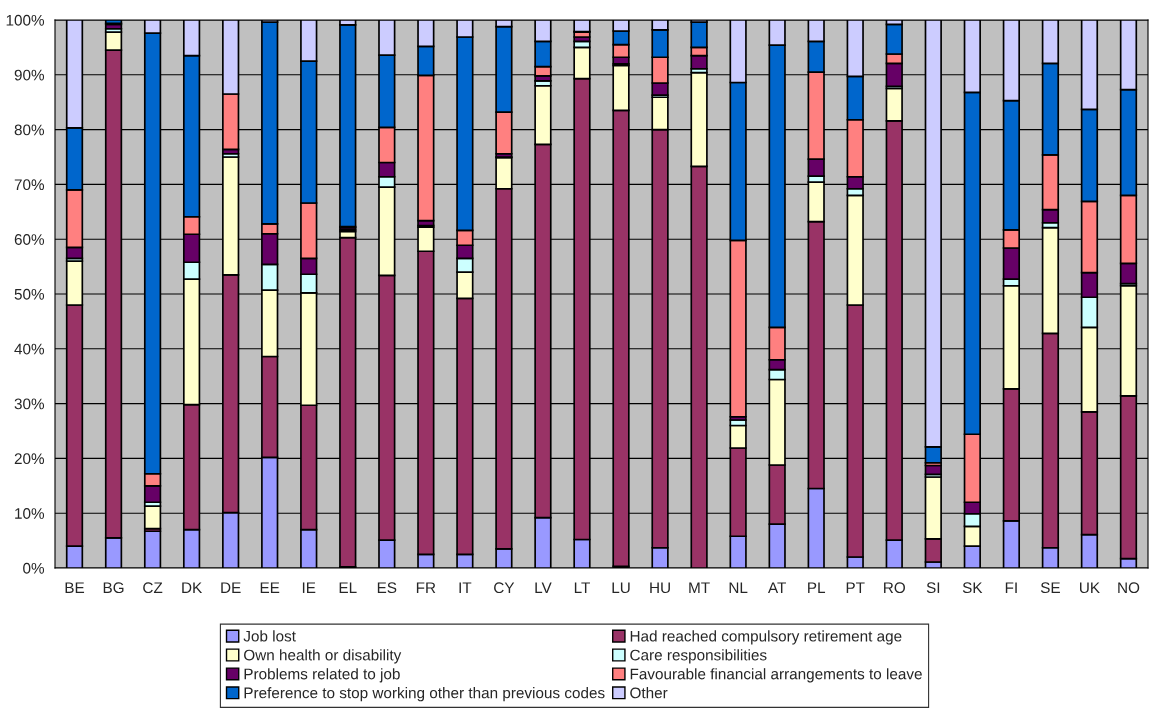  What do you see at coordinates (270, 587) in the screenshot?
I see `x-tick-label: EE` at bounding box center [270, 587].